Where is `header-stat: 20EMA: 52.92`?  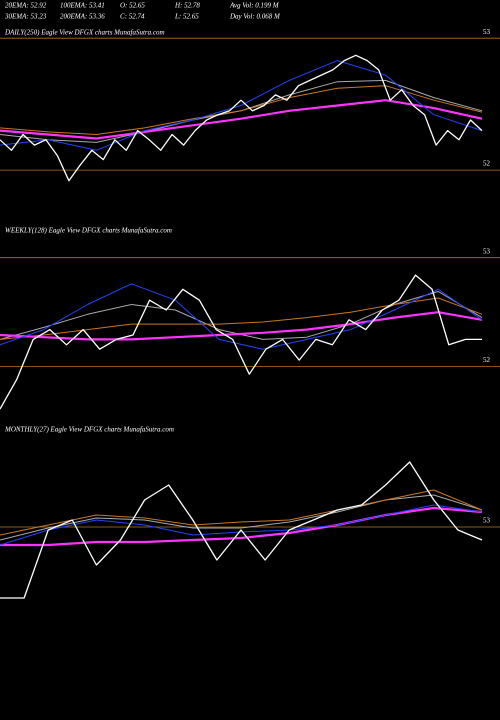 header-stat: 20EMA: 52.92 is located at coordinates (26, 6).